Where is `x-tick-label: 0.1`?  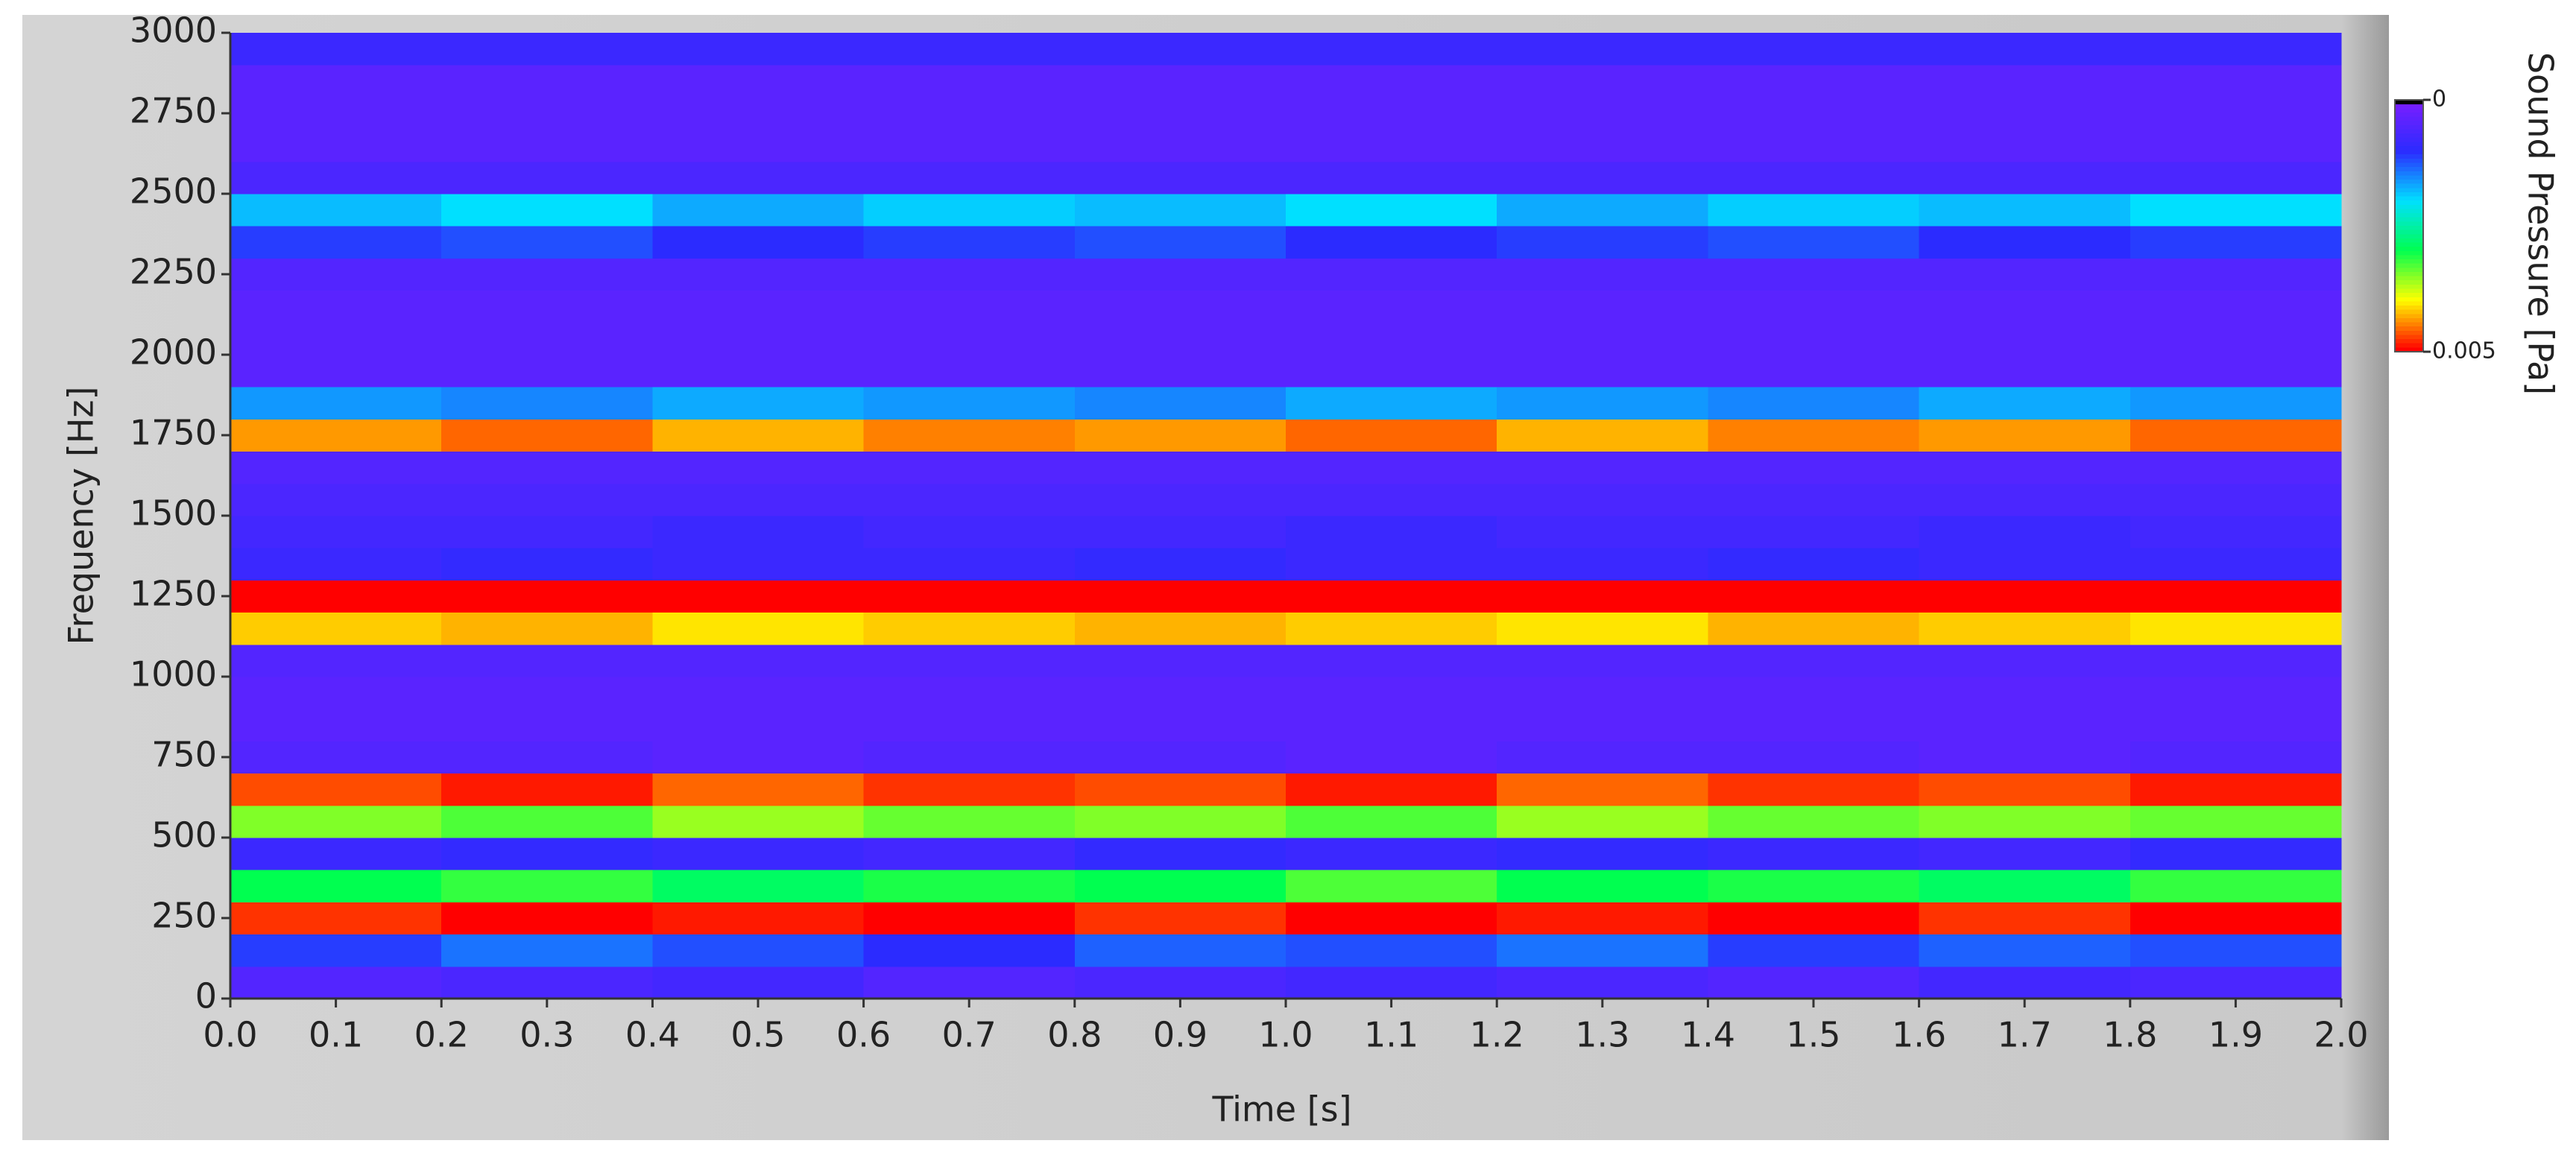
x-tick-label: 0.1 is located at coordinates (336, 1035).